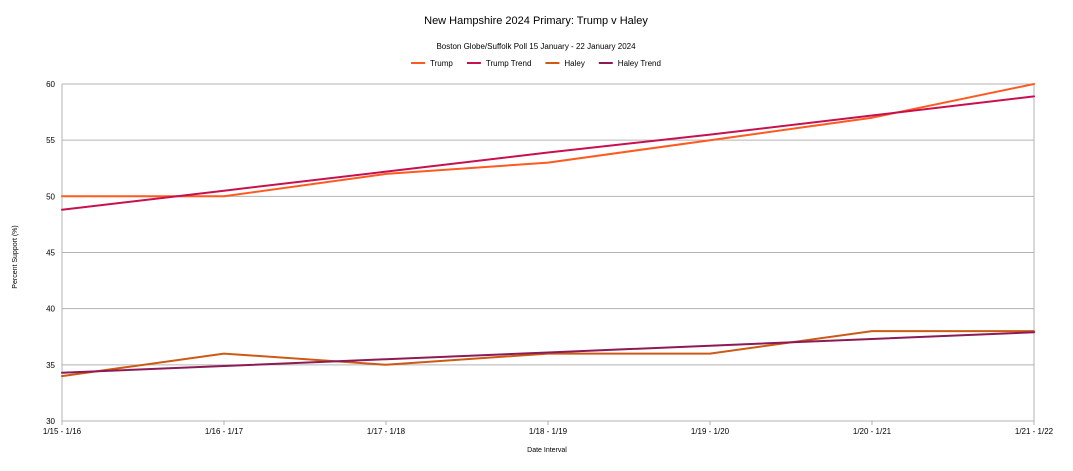 The height and width of the screenshot is (471, 1073). I want to click on x-tick-label: 1/21 - 1/22, so click(1034, 431).